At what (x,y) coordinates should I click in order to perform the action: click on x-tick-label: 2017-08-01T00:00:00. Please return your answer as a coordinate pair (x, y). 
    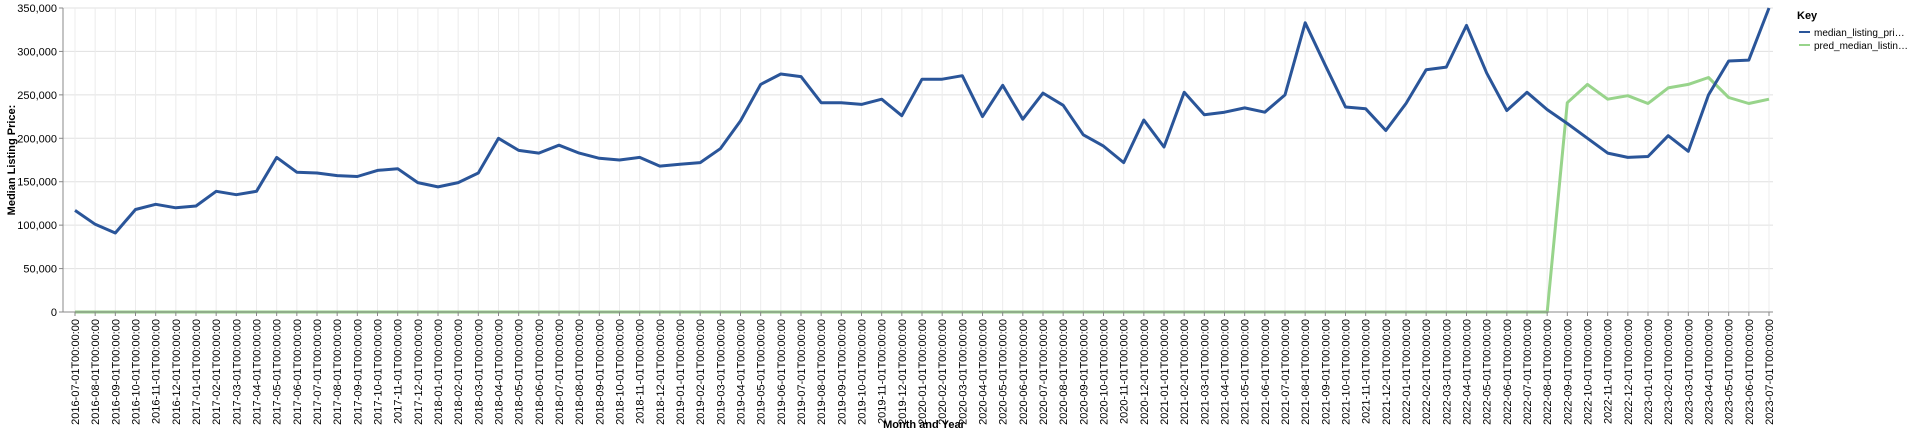
    Looking at the image, I should click on (338, 372).